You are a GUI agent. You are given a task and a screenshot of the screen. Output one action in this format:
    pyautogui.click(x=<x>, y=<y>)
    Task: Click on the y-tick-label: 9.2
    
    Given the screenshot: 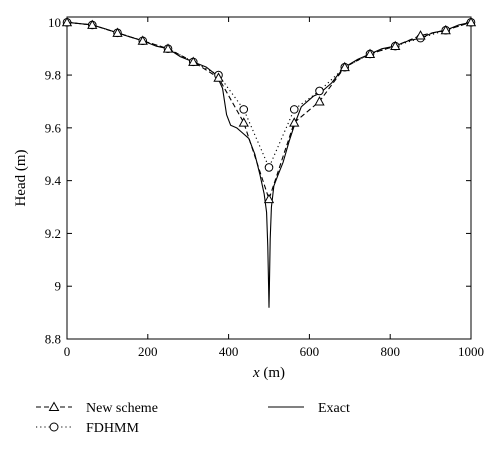 What is the action you would take?
    pyautogui.click(x=53, y=233)
    